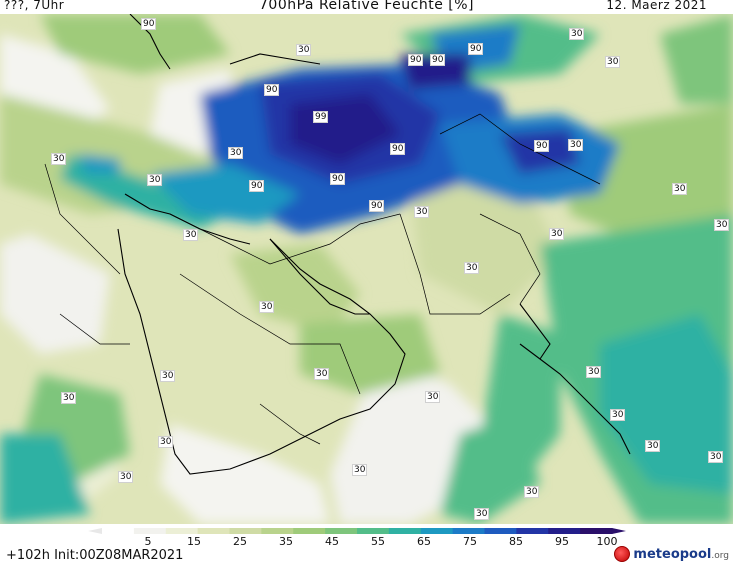 The height and width of the screenshot is (566, 733). I want to click on valid-date: 12. Maerz 2021, so click(656, 6).